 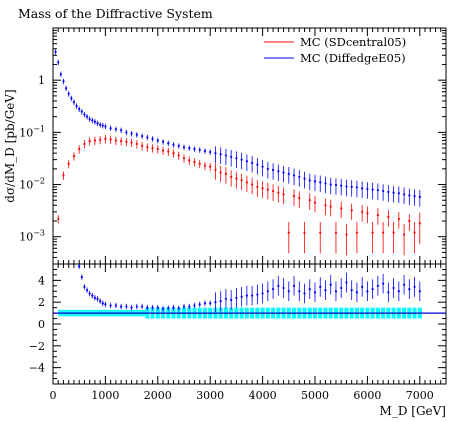 What do you see at coordinates (41, 302) in the screenshot?
I see `ratio-y-tick-label: 2` at bounding box center [41, 302].